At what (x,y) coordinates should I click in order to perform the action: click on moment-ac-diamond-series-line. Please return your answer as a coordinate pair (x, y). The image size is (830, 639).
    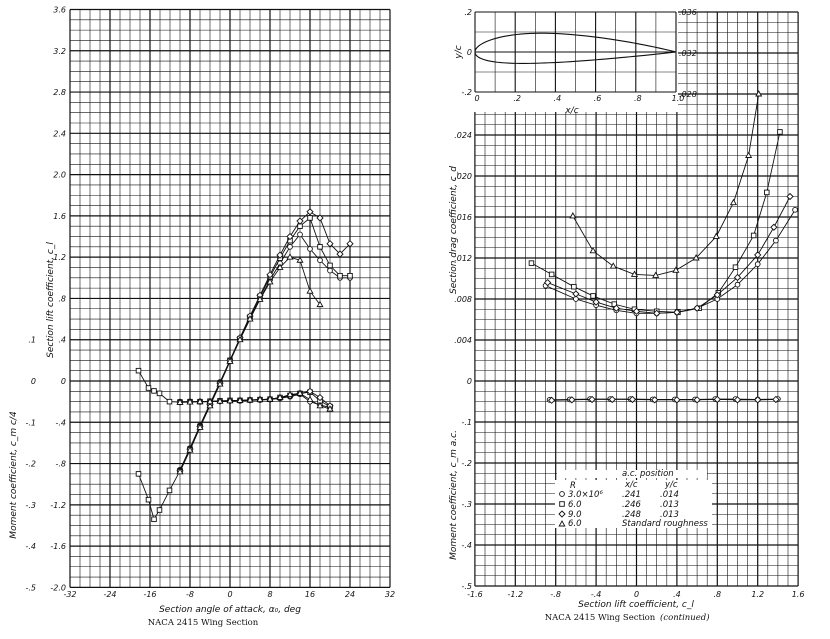
    Looking at the image, I should click on (663, 399).